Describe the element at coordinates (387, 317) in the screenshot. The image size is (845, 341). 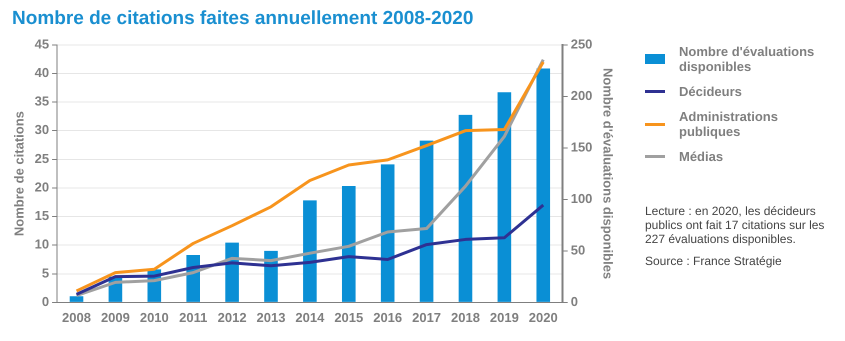
I see `x-tick-label: 2016` at that location.